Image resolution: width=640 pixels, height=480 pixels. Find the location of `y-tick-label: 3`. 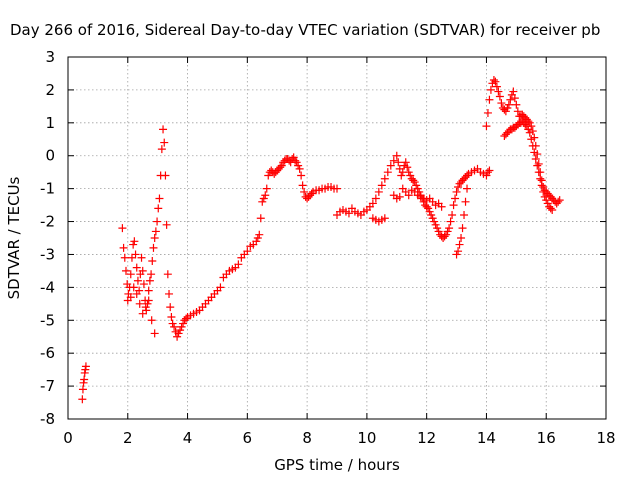

y-tick-label: 3 is located at coordinates (50, 57).